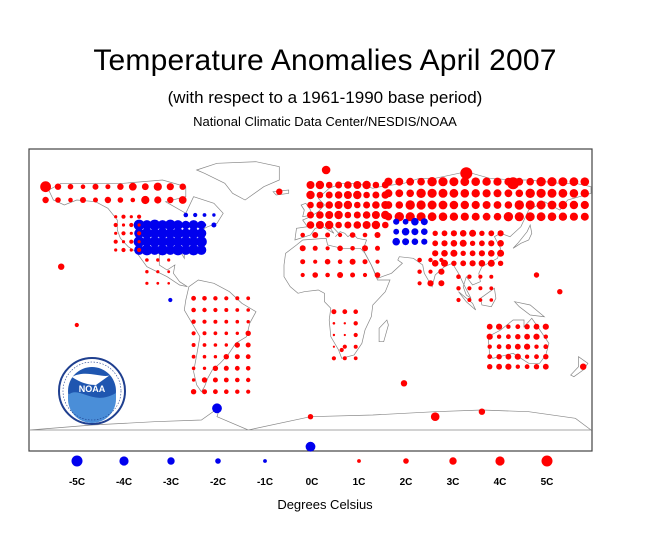 The height and width of the screenshot is (534, 650). What do you see at coordinates (529, 309) in the screenshot?
I see `coastline-new-guinea` at bounding box center [529, 309].